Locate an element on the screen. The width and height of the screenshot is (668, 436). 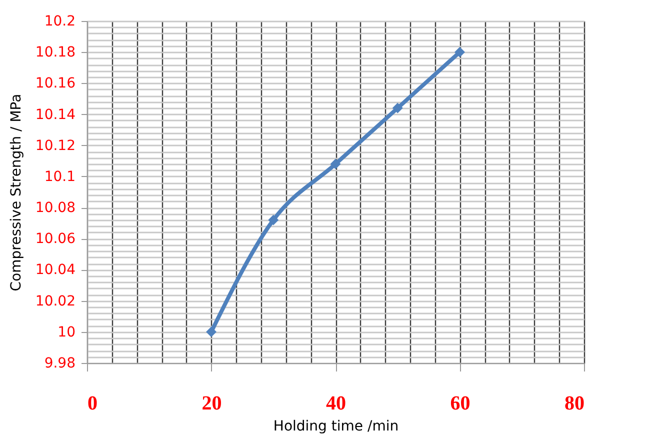
y-tick-label: 9.98 is located at coordinates (60, 364).